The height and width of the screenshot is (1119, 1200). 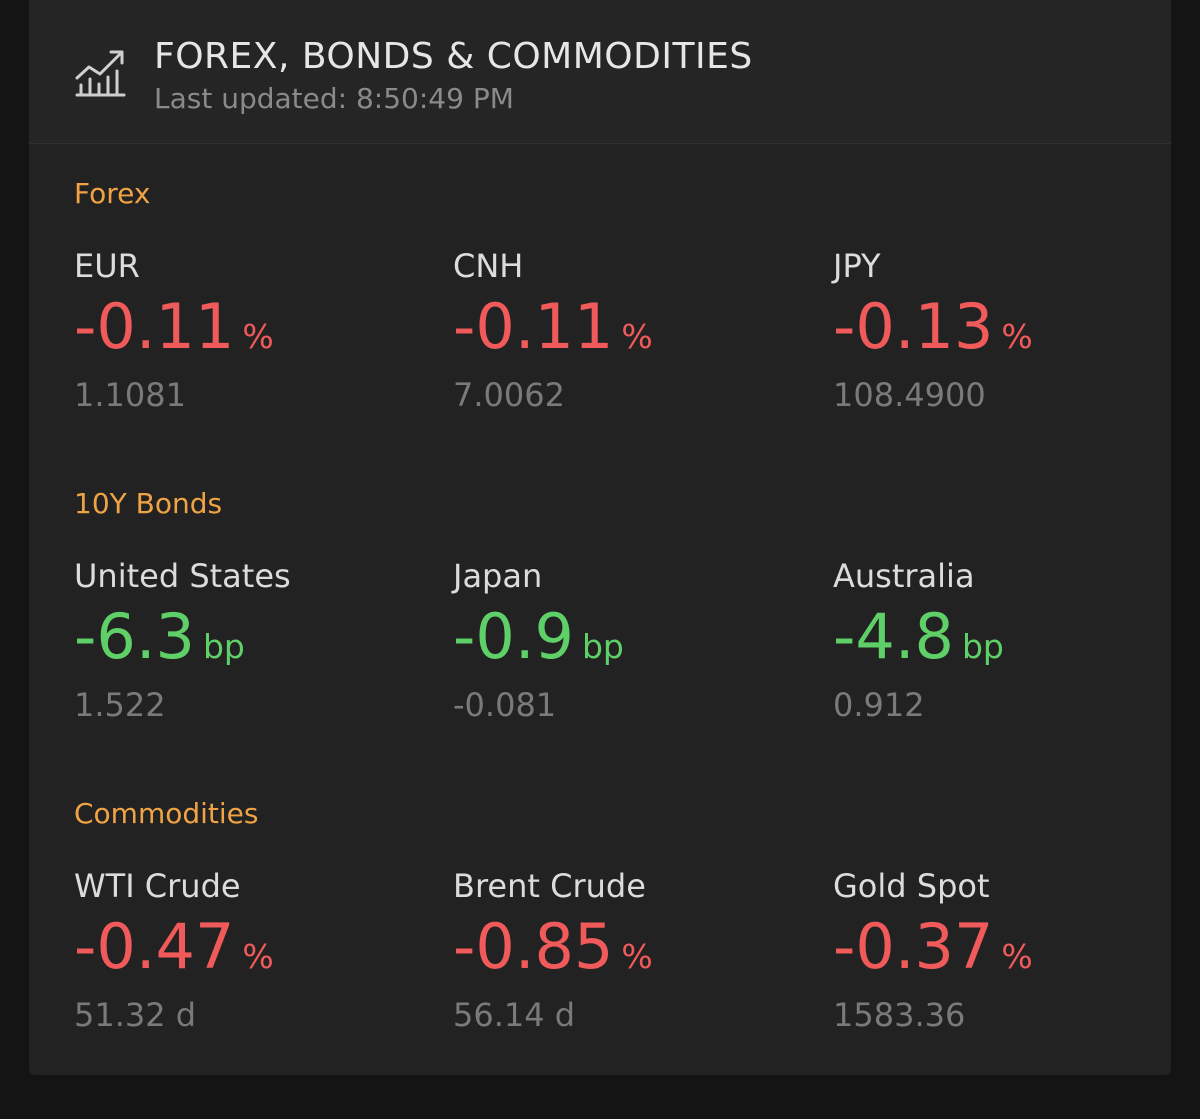 I want to click on quote-price: 1583.36, so click(x=899, y=1015).